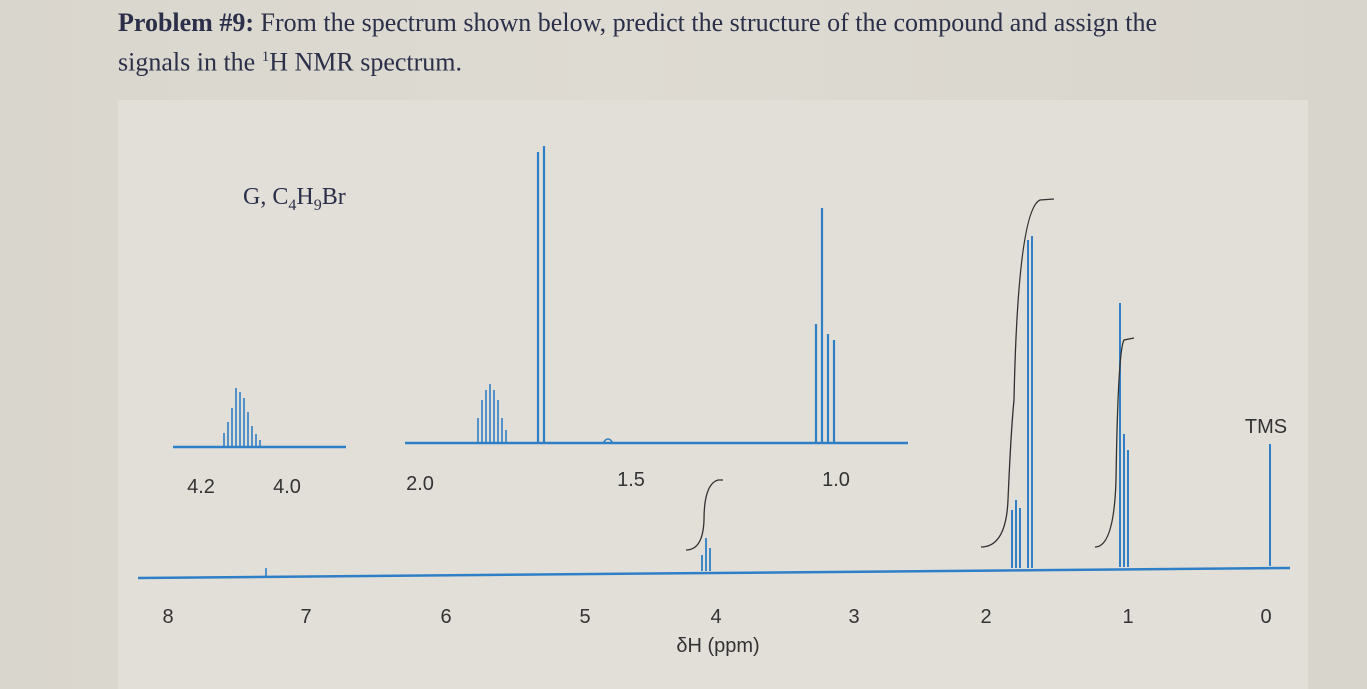 The image size is (1367, 689). Describe the element at coordinates (201, 487) in the screenshot. I see `inset-1-tick-label: 4.2` at that location.